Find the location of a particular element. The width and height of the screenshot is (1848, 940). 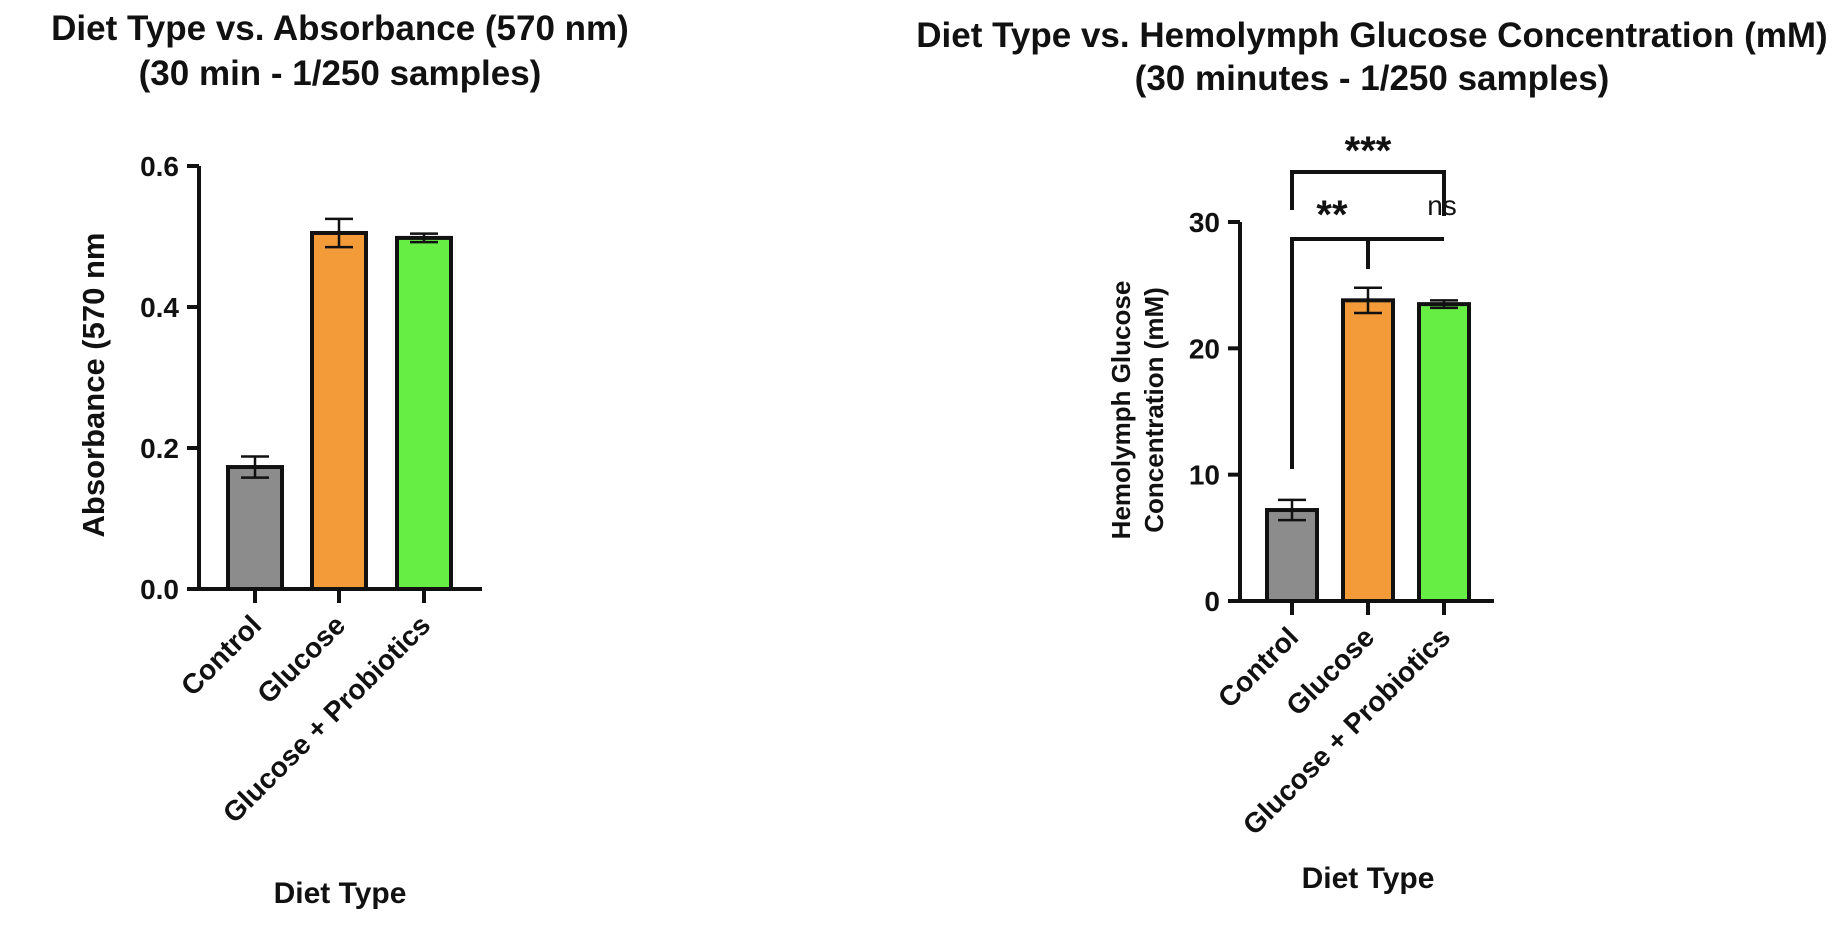

chart-left-xlabel: Diet Type is located at coordinates (340, 893).